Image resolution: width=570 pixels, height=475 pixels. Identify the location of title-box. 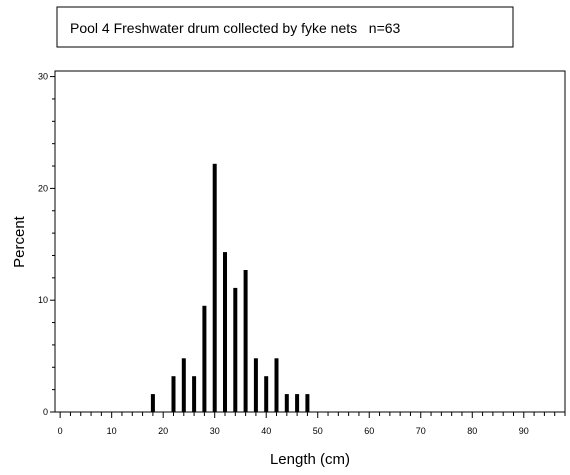
(285, 27).